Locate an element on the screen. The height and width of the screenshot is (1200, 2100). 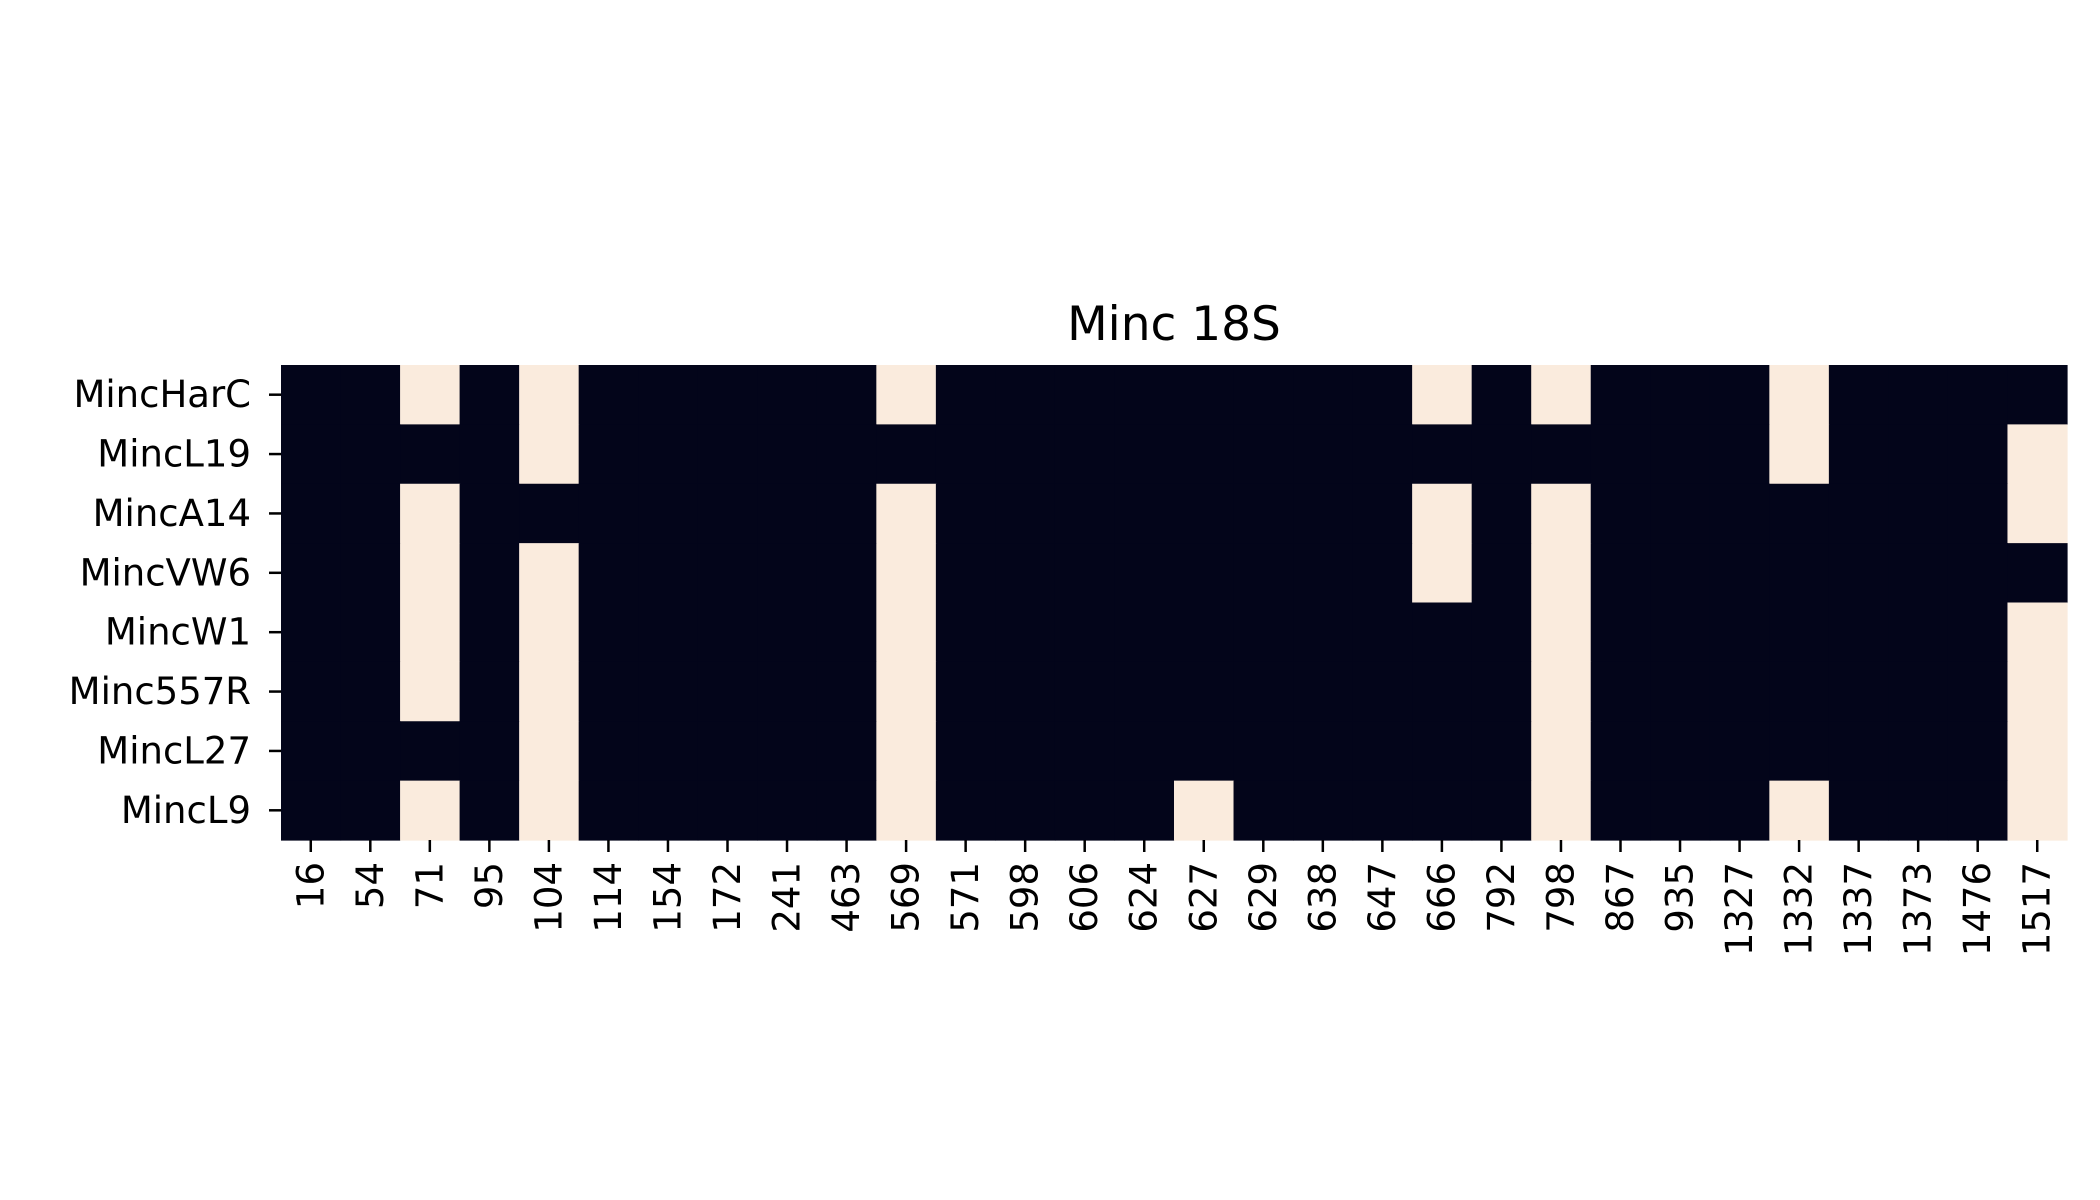
x-tick-label: 647 is located at coordinates (1382, 897).